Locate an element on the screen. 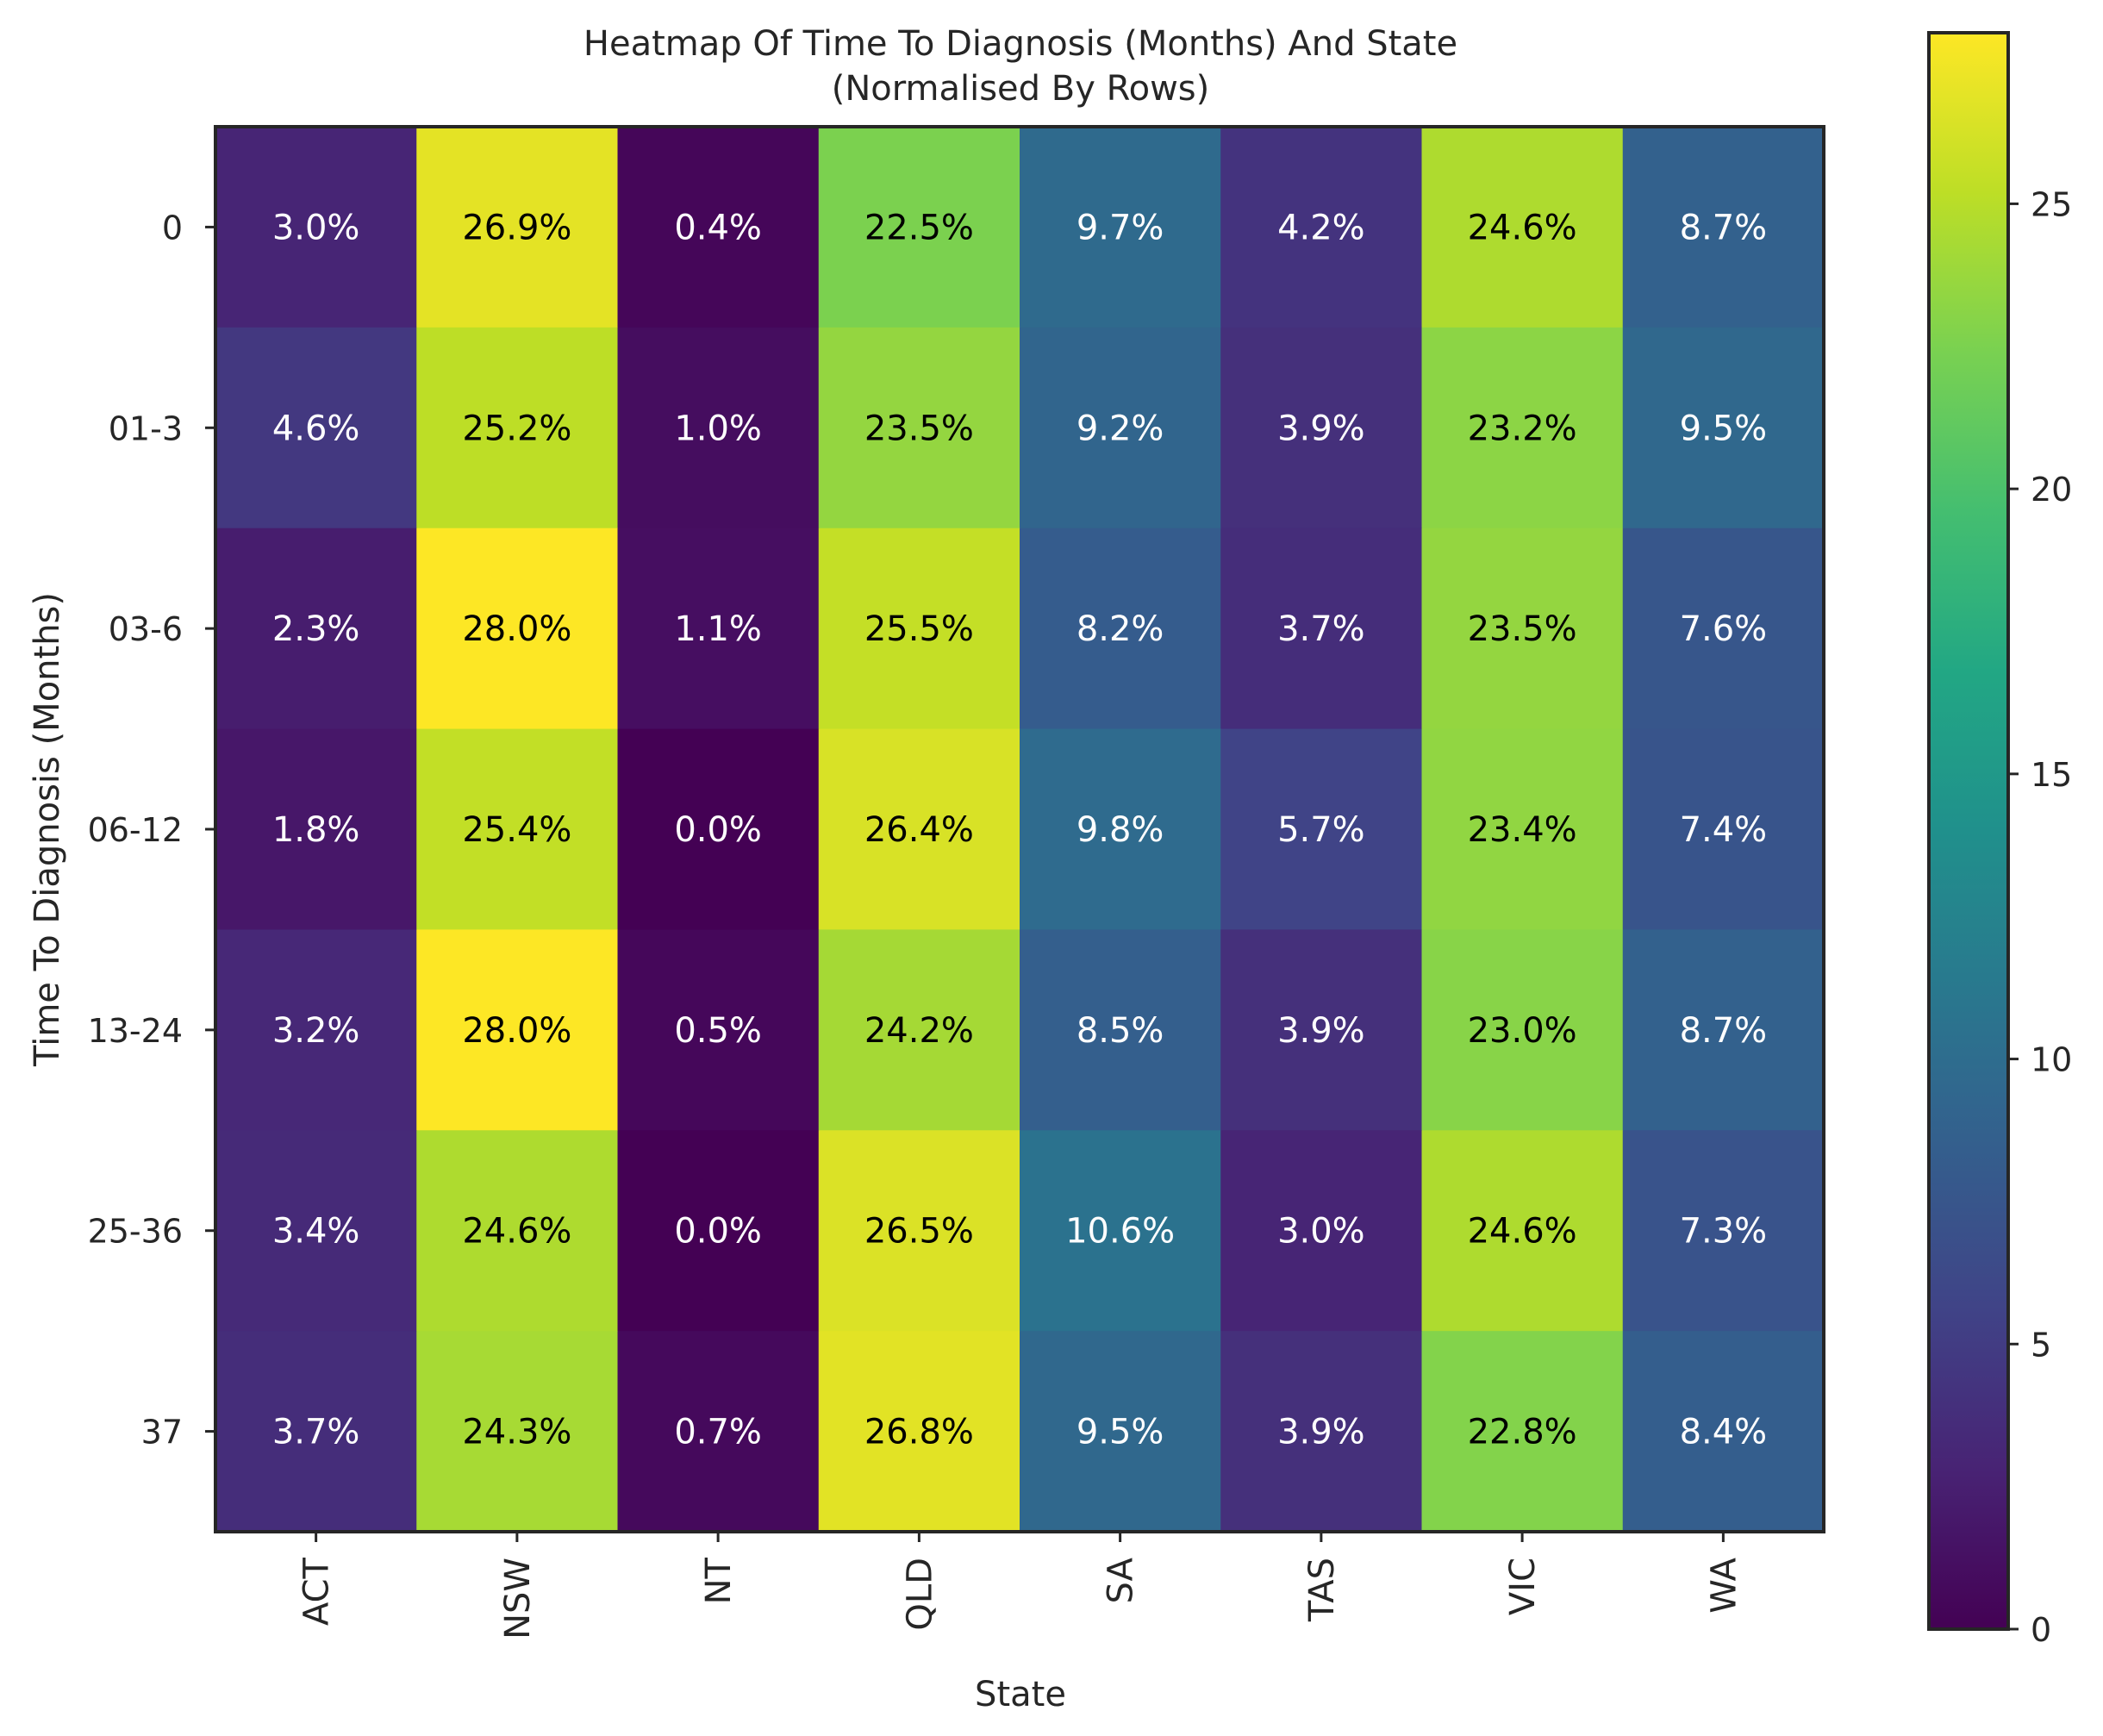  cell-value-label: 2.3% is located at coordinates (316, 629).